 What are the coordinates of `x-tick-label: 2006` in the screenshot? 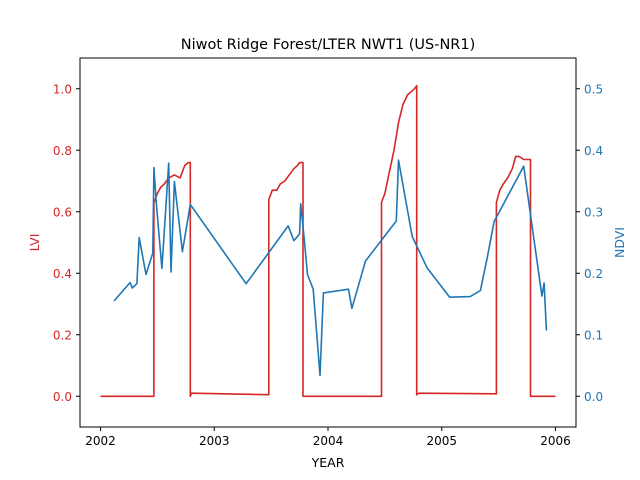 It's located at (555, 441).